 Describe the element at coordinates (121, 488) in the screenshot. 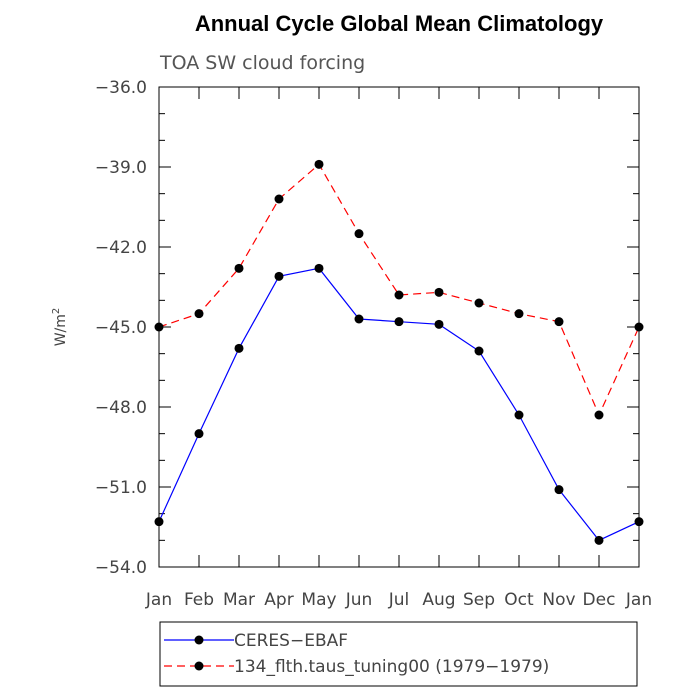

I see `y-tick-label: −51.0` at that location.